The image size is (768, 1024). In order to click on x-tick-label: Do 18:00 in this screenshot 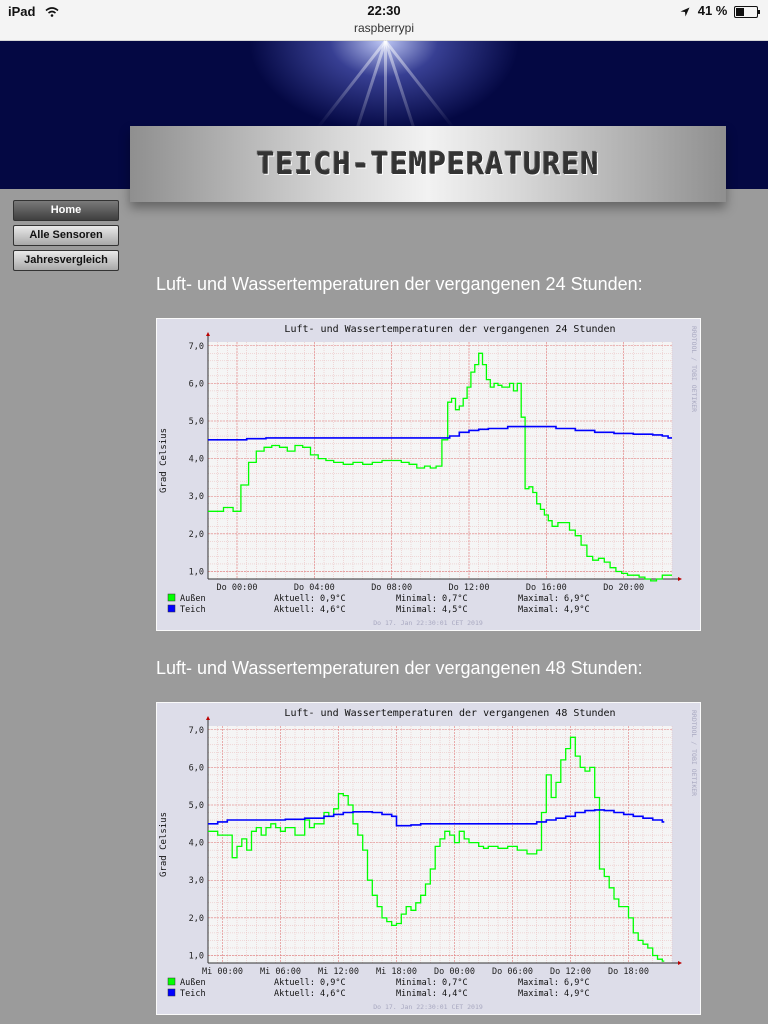, I will do `click(628, 972)`.